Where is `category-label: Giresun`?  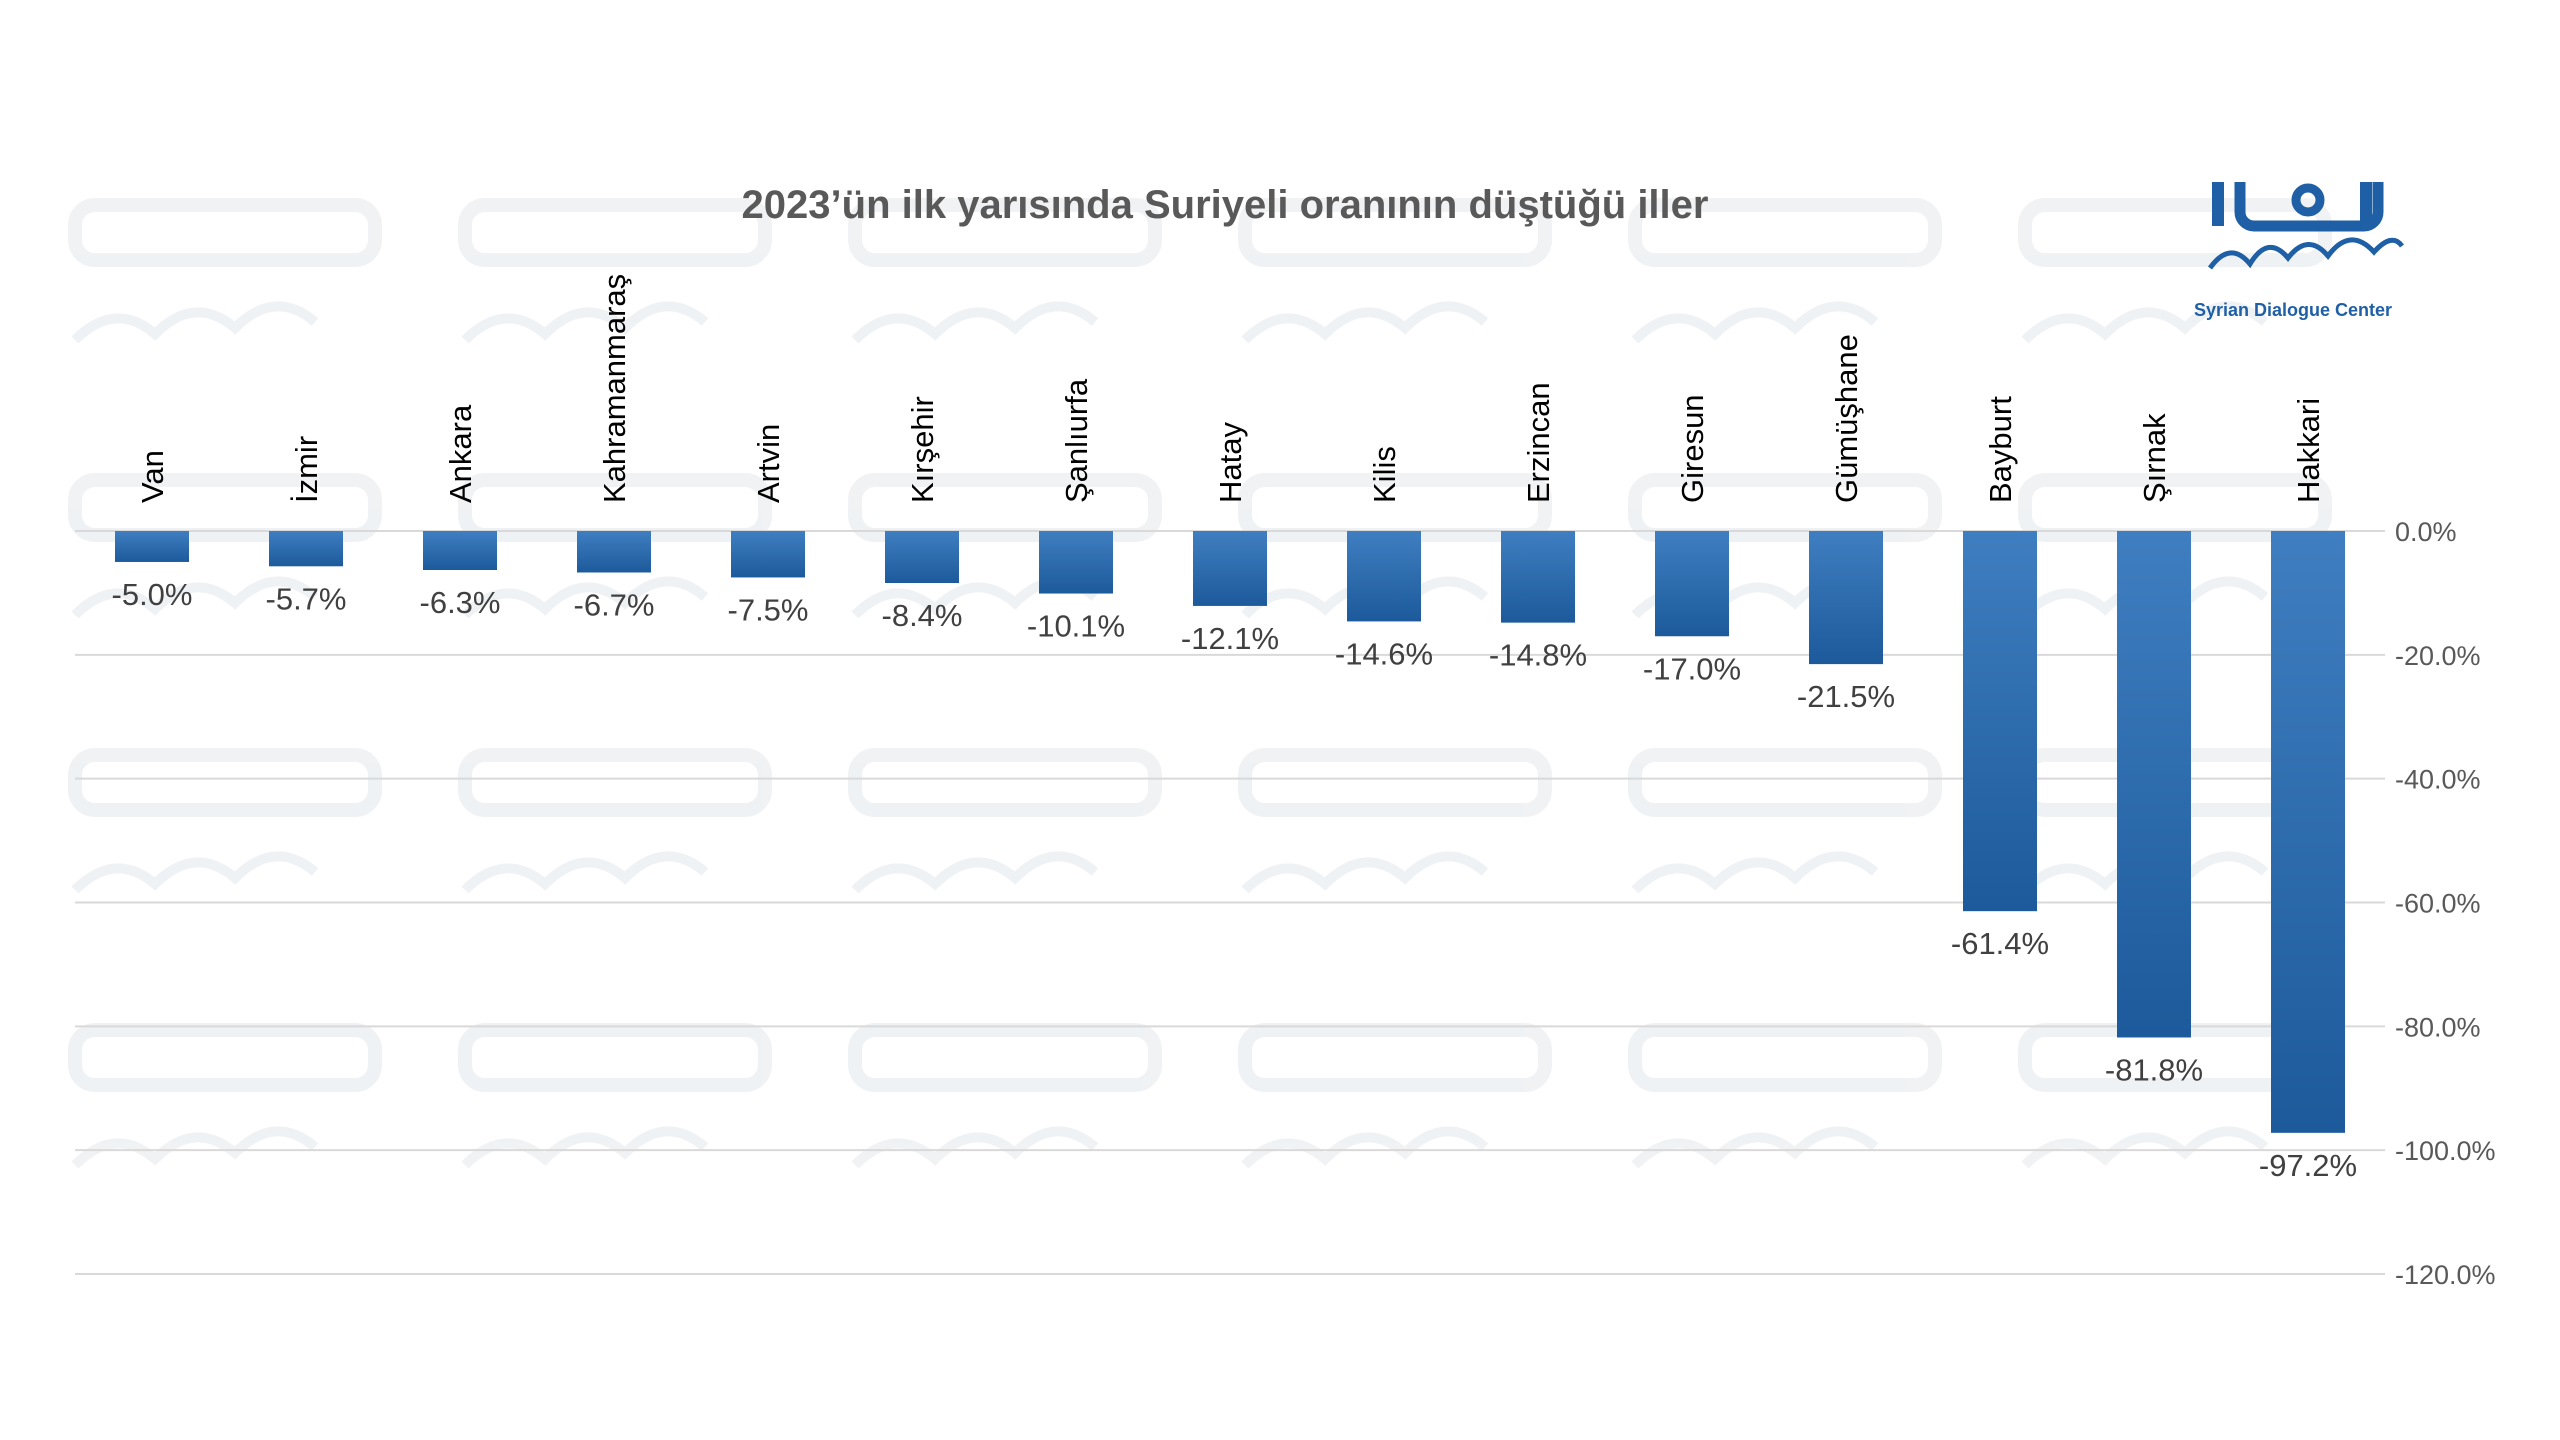
category-label: Giresun is located at coordinates (1692, 448).